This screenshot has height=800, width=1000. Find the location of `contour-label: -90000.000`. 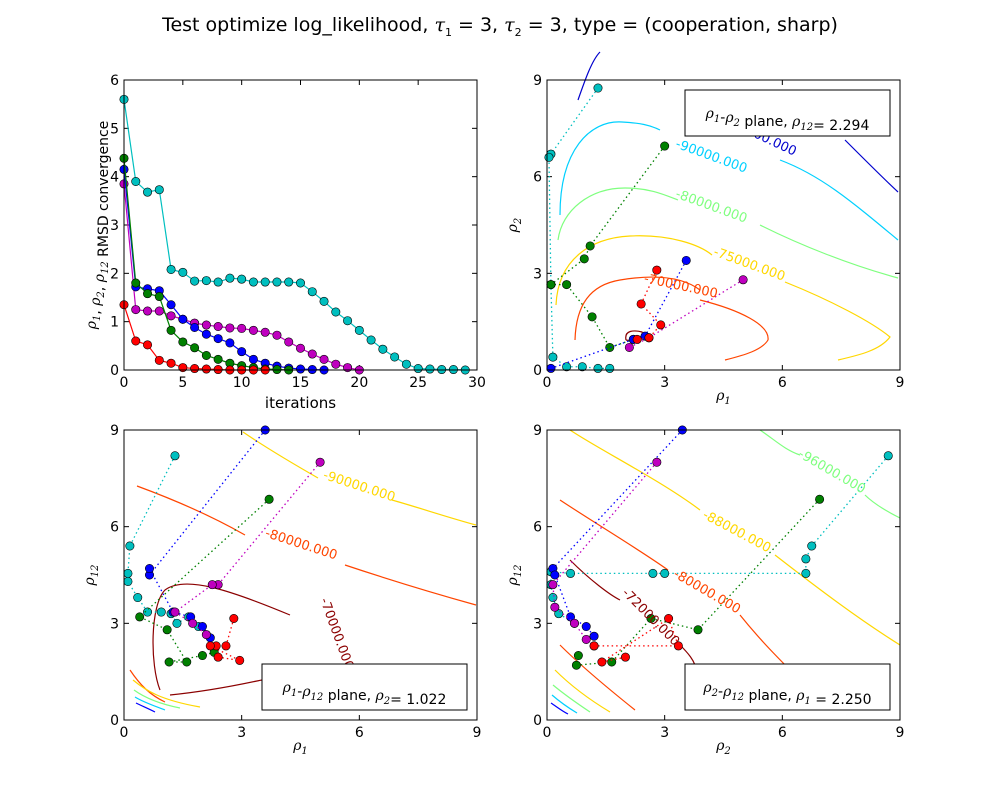

contour-label: -90000.000 is located at coordinates (711, 157).